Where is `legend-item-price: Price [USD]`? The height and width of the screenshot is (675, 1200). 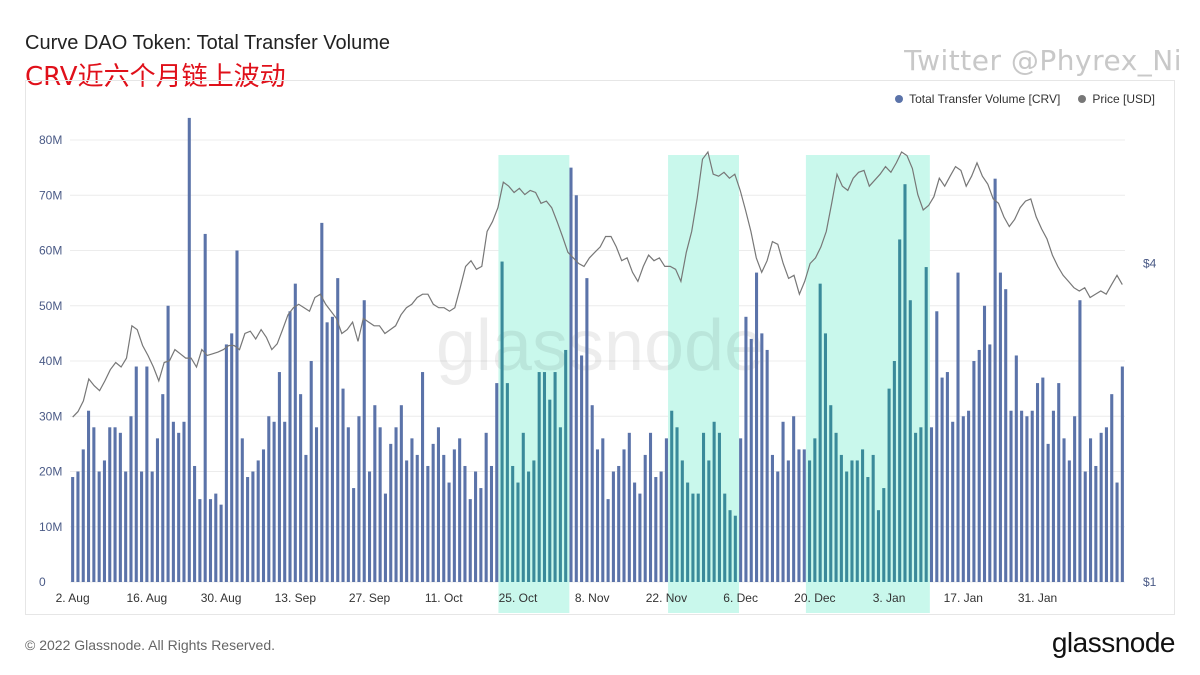 legend-item-price: Price [USD] is located at coordinates (1116, 99).